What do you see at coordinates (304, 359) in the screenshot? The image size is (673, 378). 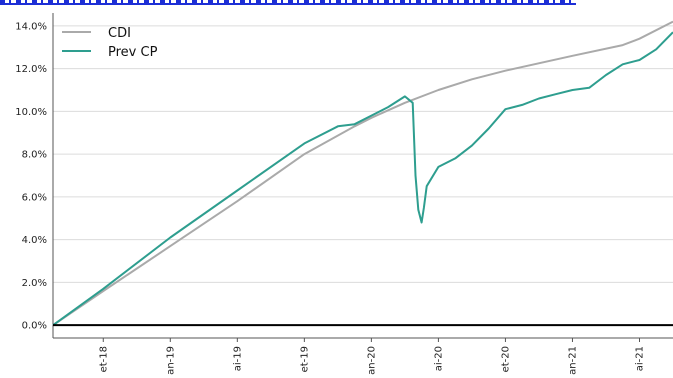 I see `x-tick-label: et-19` at bounding box center [304, 359].